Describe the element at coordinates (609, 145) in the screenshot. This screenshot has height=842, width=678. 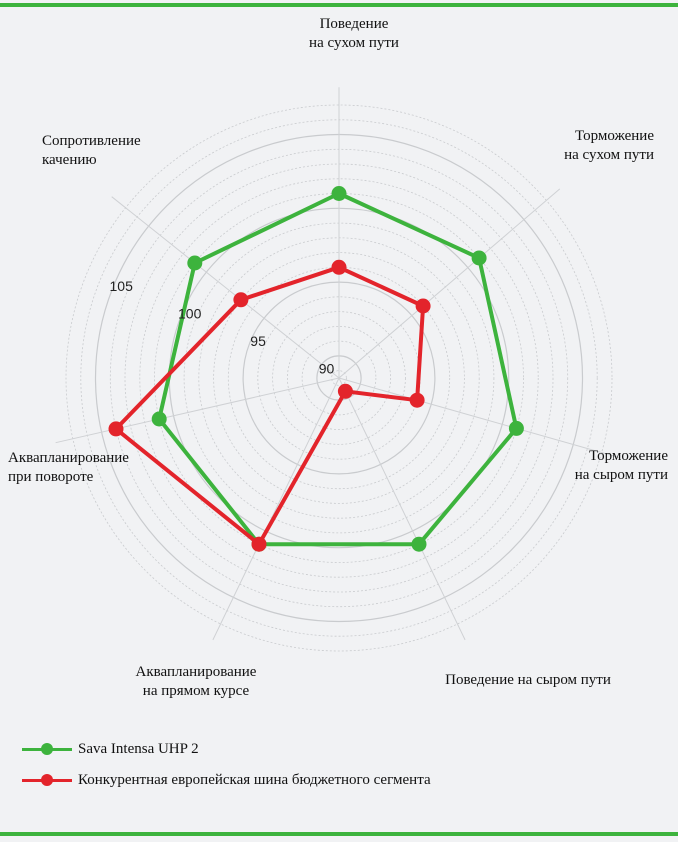
I see `axis-label-1: Торможение на сухом пути` at that location.